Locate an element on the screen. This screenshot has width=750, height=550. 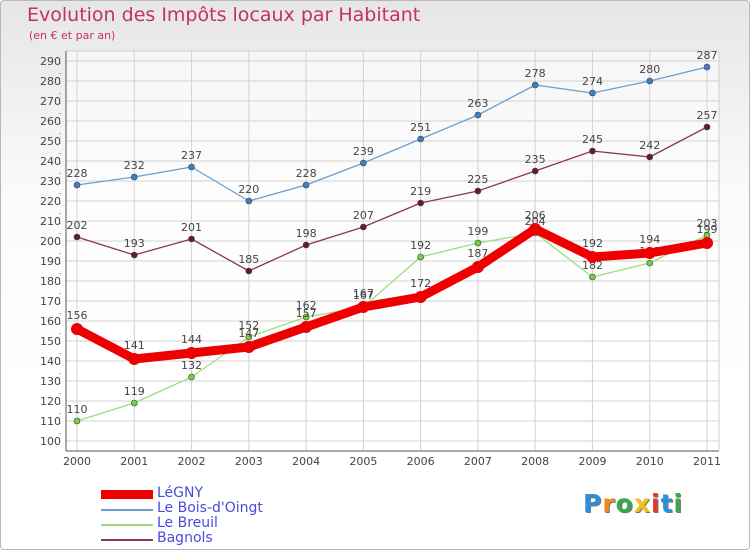
data-label: 225 is located at coordinates (477, 179).